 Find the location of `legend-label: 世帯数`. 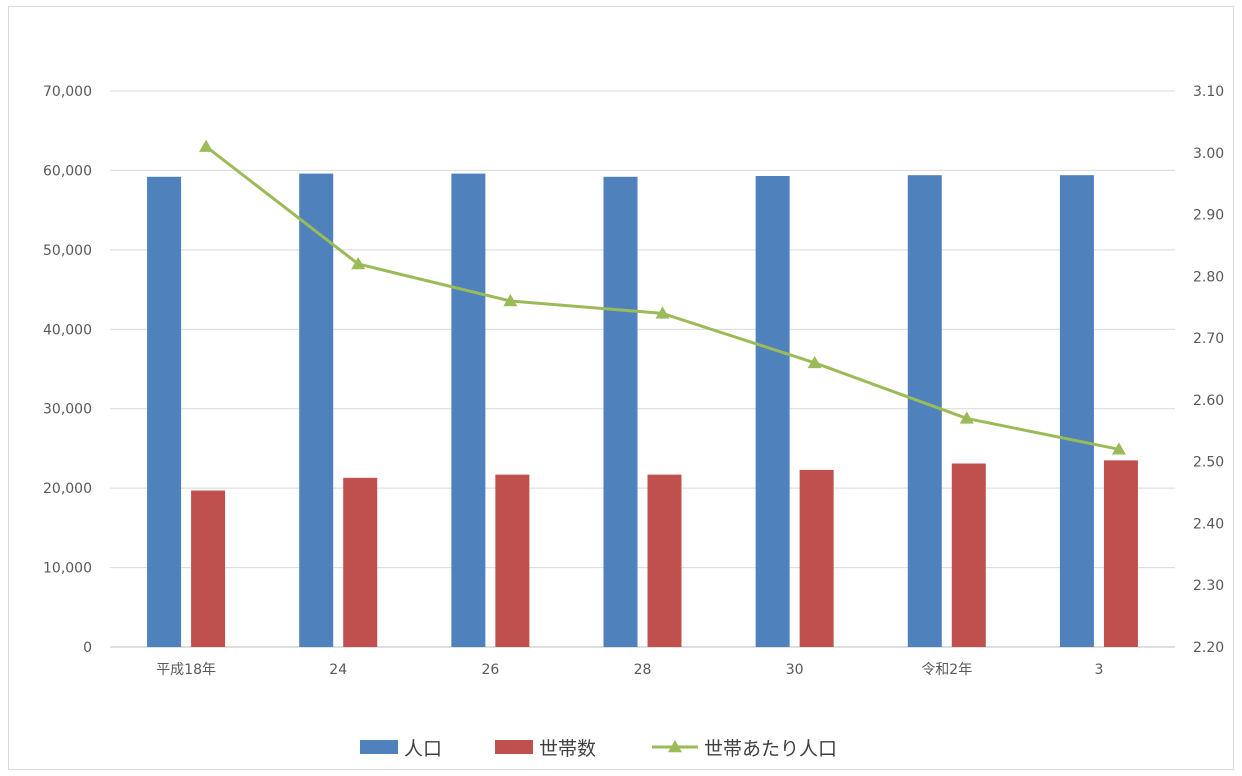

legend-label: 世帯数 is located at coordinates (567, 749).